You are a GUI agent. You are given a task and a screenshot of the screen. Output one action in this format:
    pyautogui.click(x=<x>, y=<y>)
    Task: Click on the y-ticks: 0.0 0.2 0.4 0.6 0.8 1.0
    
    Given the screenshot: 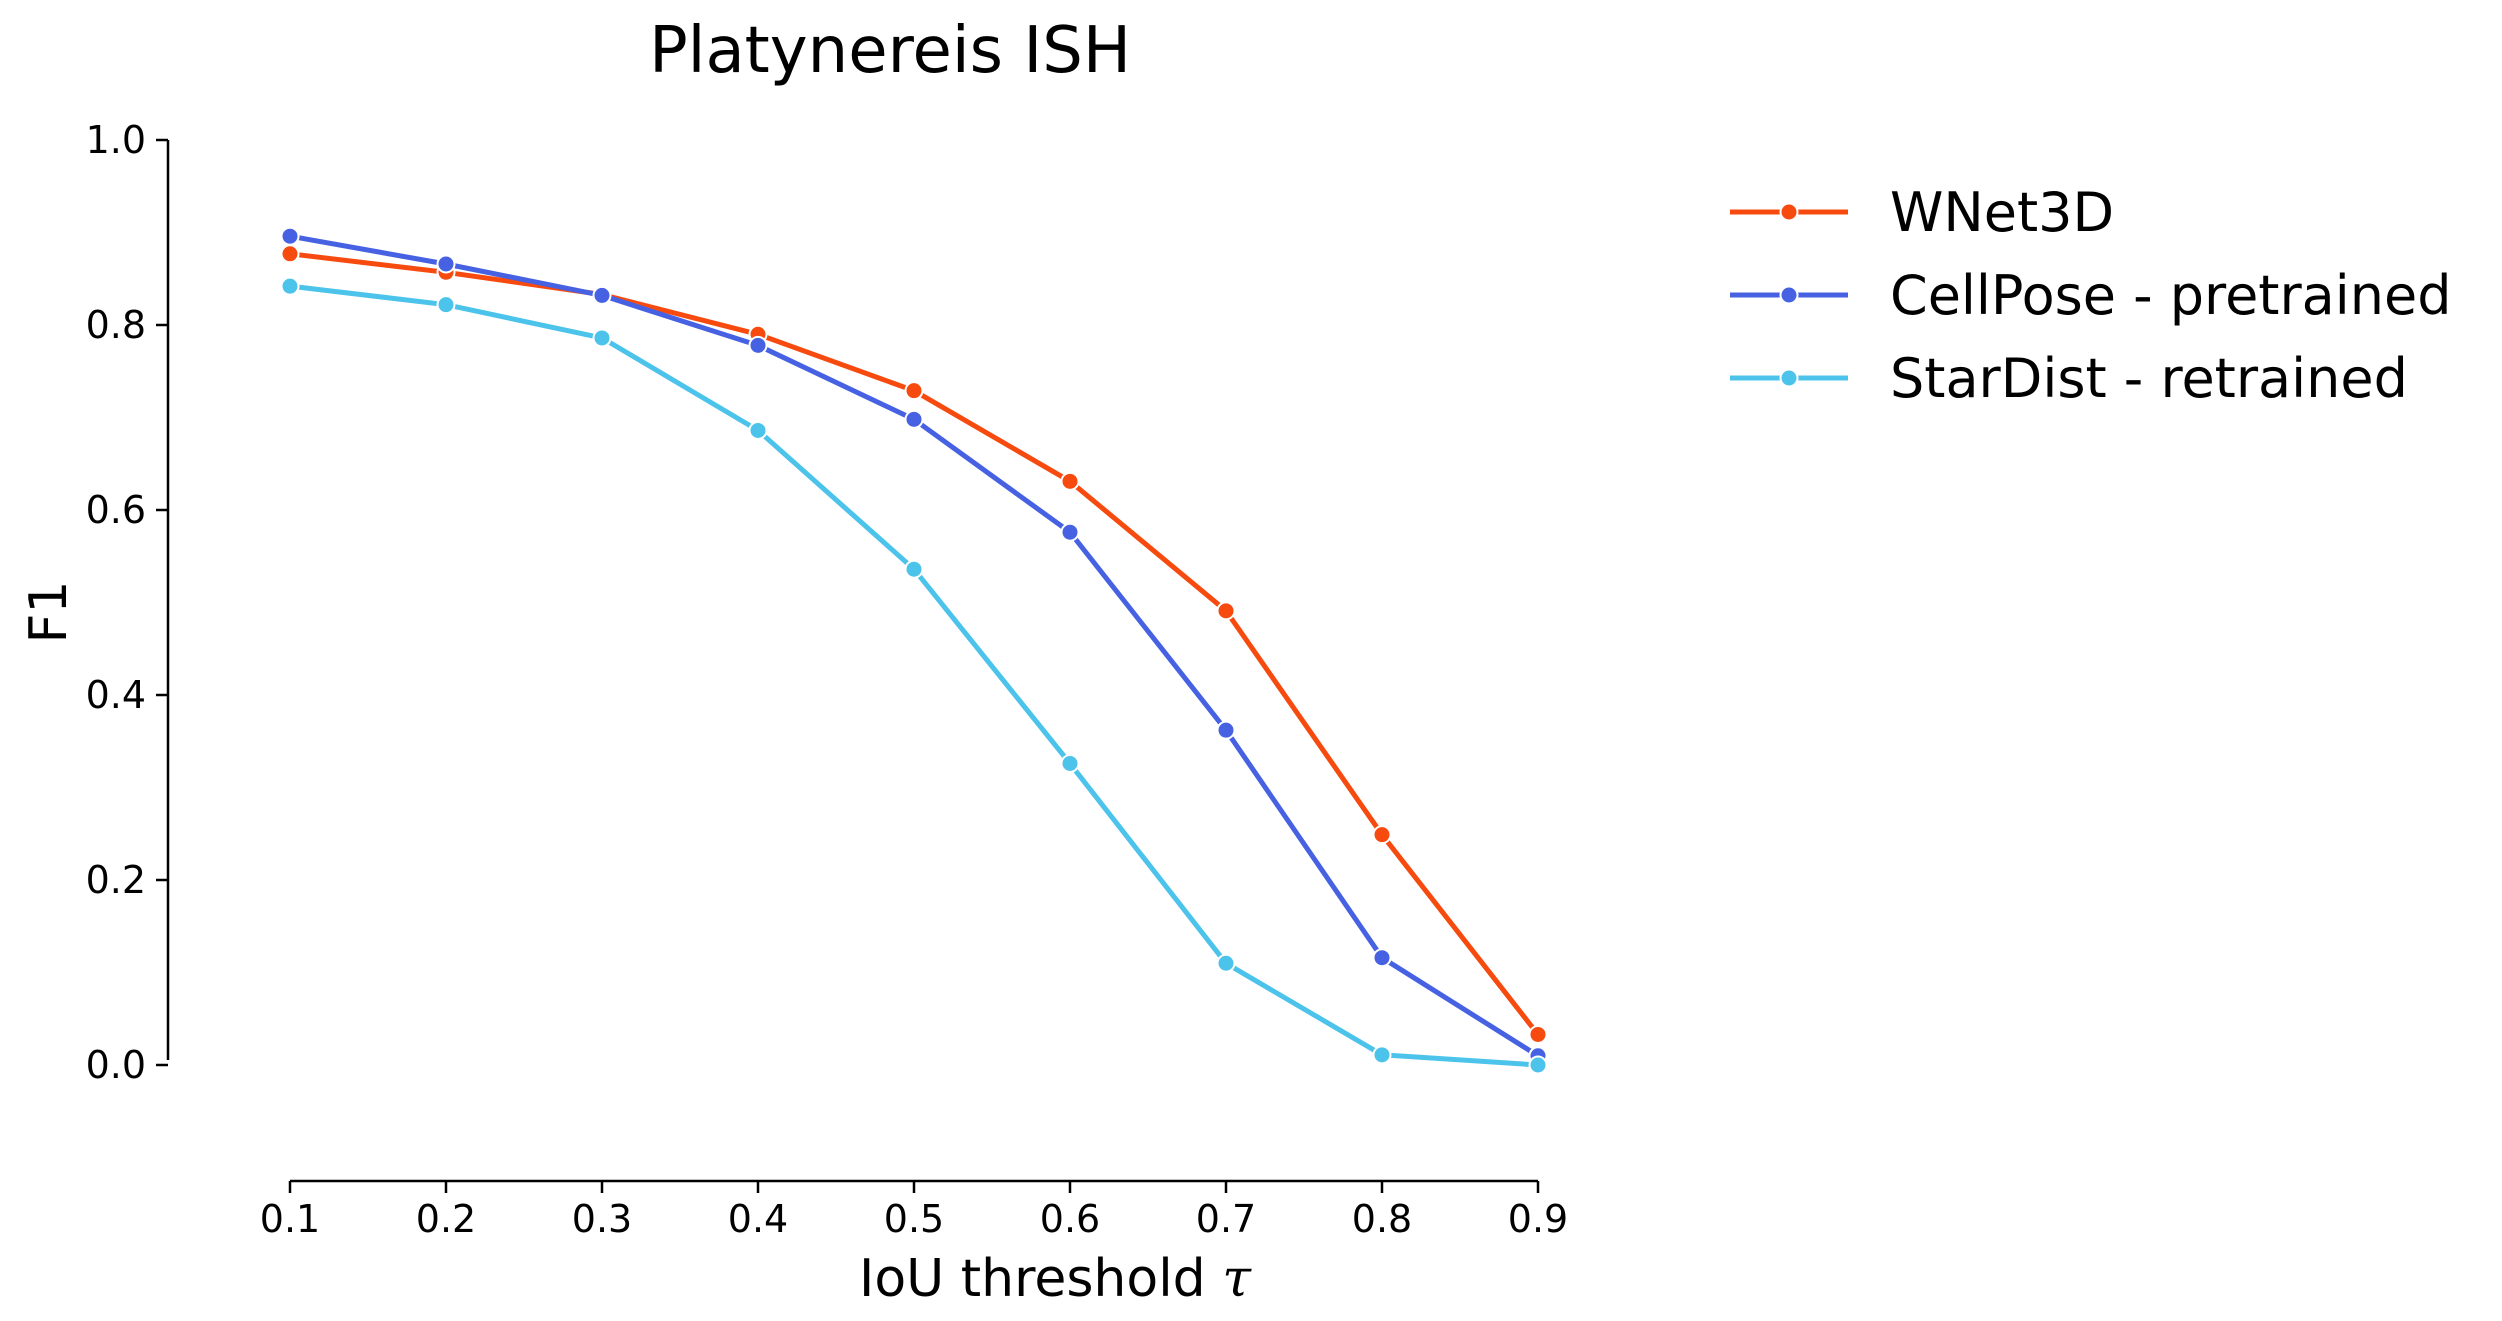 What is the action you would take?
    pyautogui.click(x=127, y=602)
    